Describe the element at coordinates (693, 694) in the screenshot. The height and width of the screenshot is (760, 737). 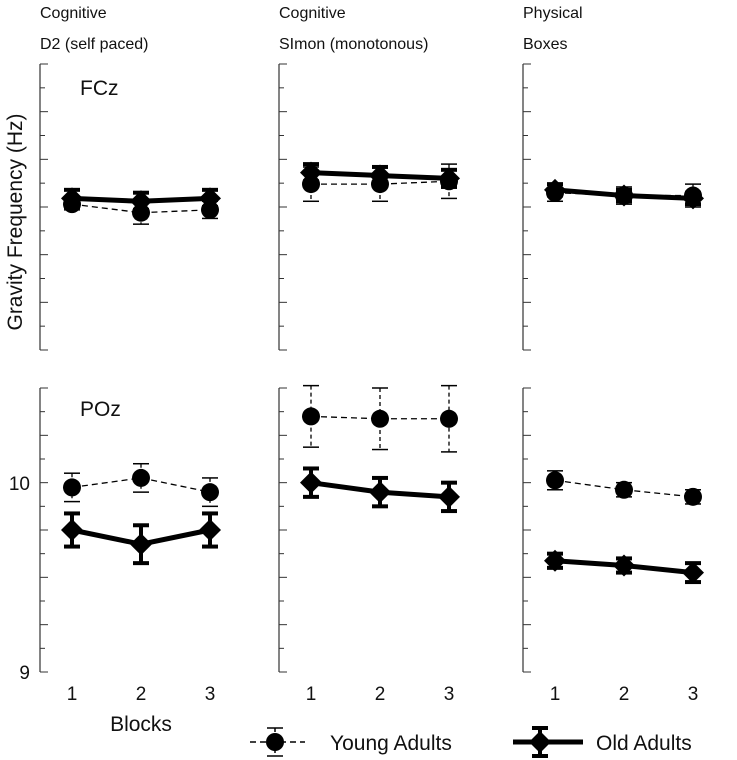
I see `x-tick-label-c2-3: 3` at that location.